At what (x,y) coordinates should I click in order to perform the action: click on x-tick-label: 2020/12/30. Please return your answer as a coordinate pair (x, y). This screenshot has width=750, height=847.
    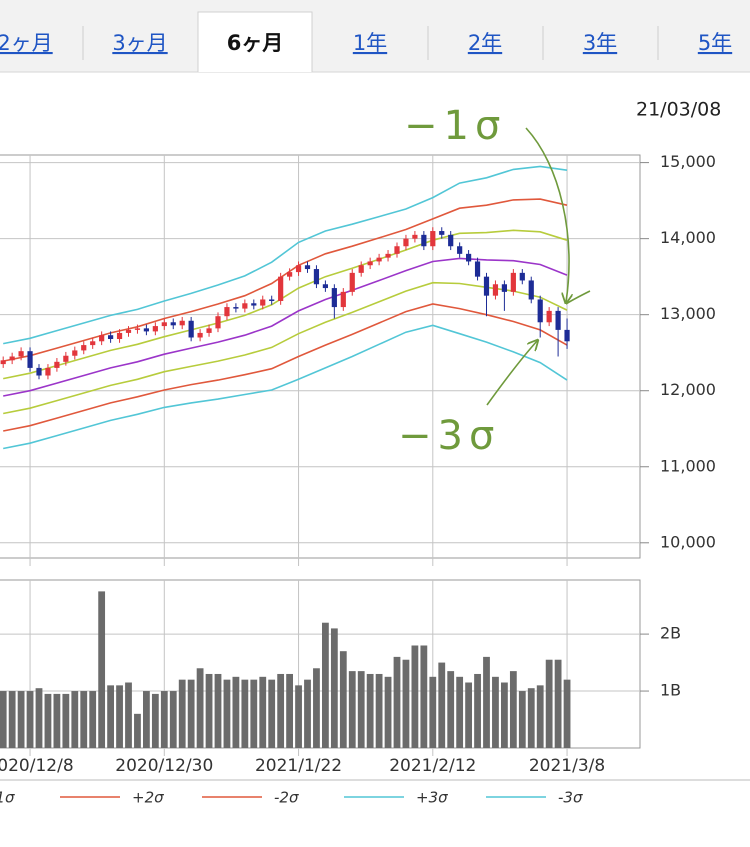
    Looking at the image, I should click on (164, 766).